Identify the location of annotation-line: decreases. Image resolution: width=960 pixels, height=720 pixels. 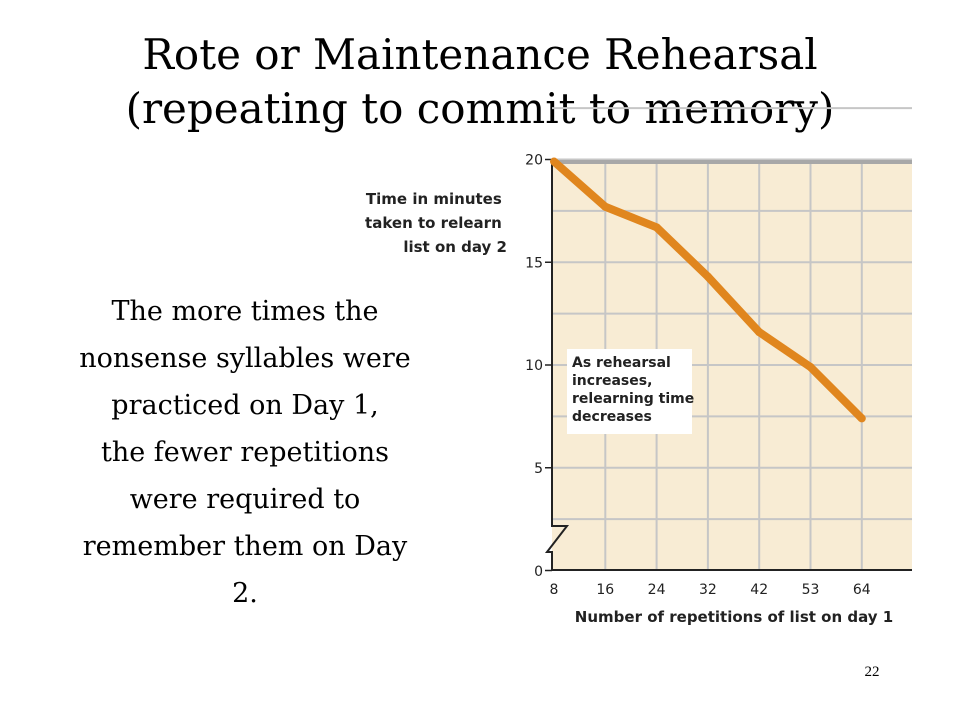
(612, 417).